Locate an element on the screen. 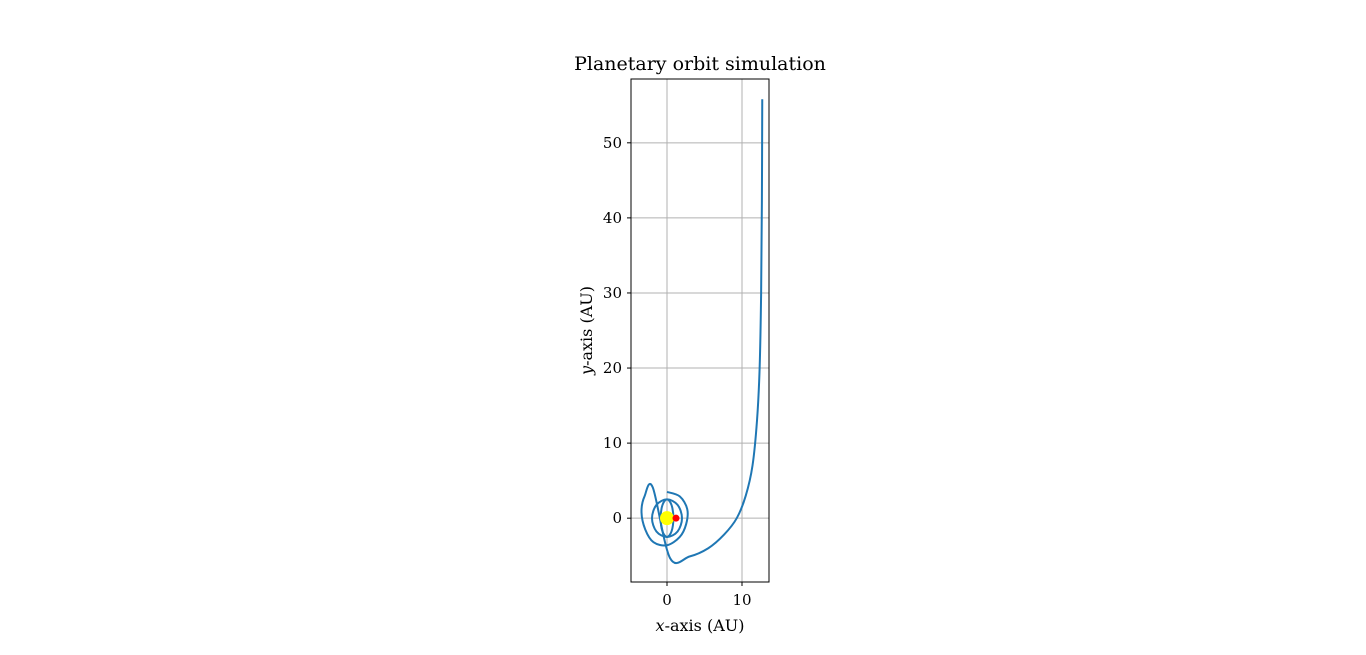 Image resolution: width=1366 pixels, height=655 pixels. x-axis-label-var: x is located at coordinates (660, 625).